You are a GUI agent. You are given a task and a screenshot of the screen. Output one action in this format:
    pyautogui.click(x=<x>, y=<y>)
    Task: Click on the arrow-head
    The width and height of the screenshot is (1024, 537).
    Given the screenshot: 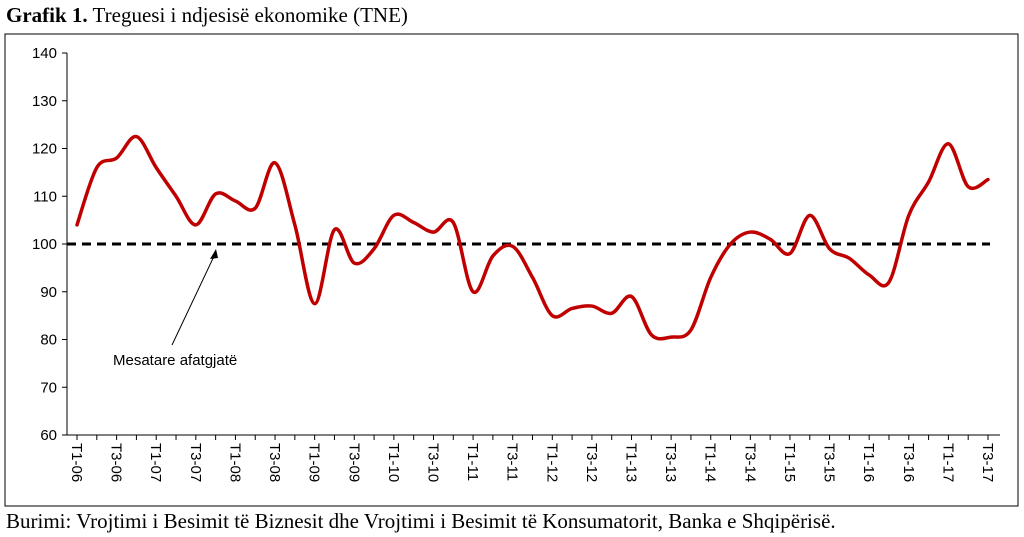 What is the action you would take?
    pyautogui.click(x=214, y=254)
    